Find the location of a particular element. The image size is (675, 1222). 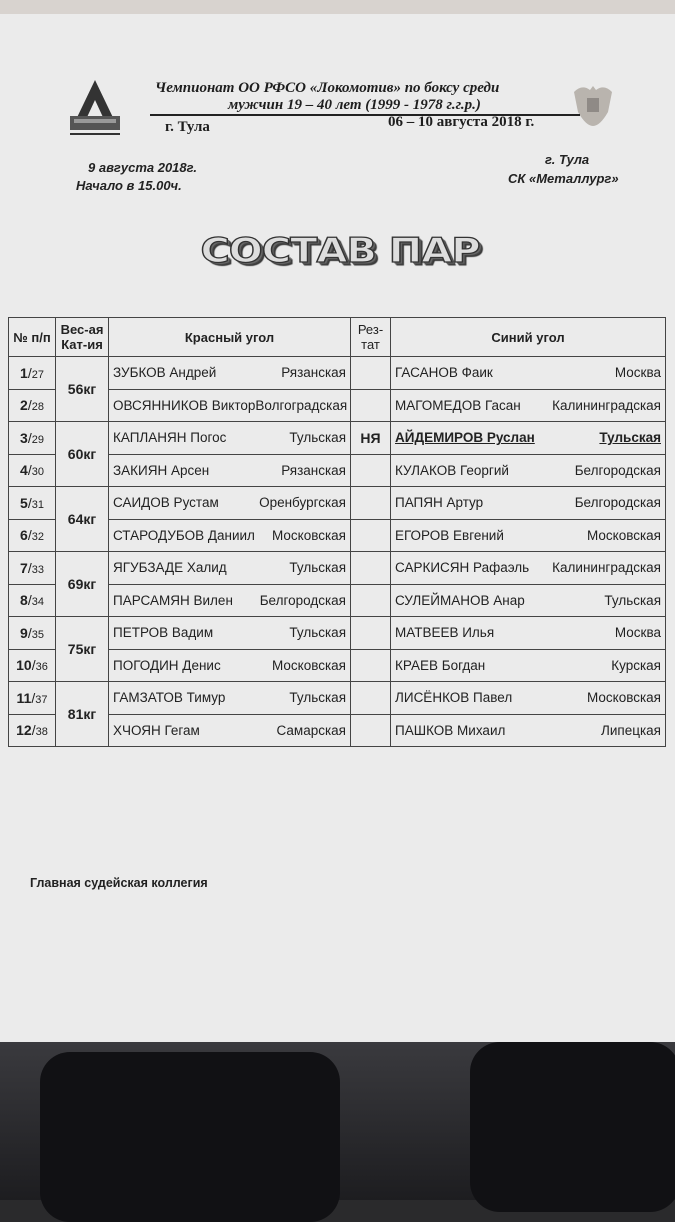

blue-boxer-region: Тульская is located at coordinates (630, 438).